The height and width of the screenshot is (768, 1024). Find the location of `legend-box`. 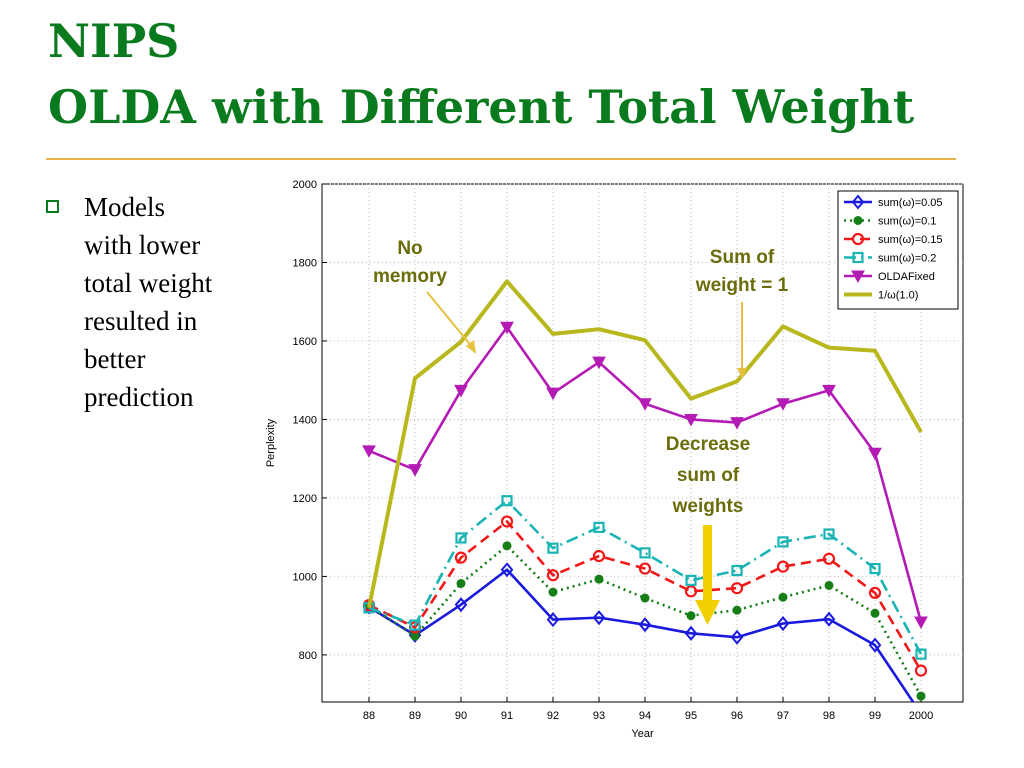

legend-box is located at coordinates (898, 250).